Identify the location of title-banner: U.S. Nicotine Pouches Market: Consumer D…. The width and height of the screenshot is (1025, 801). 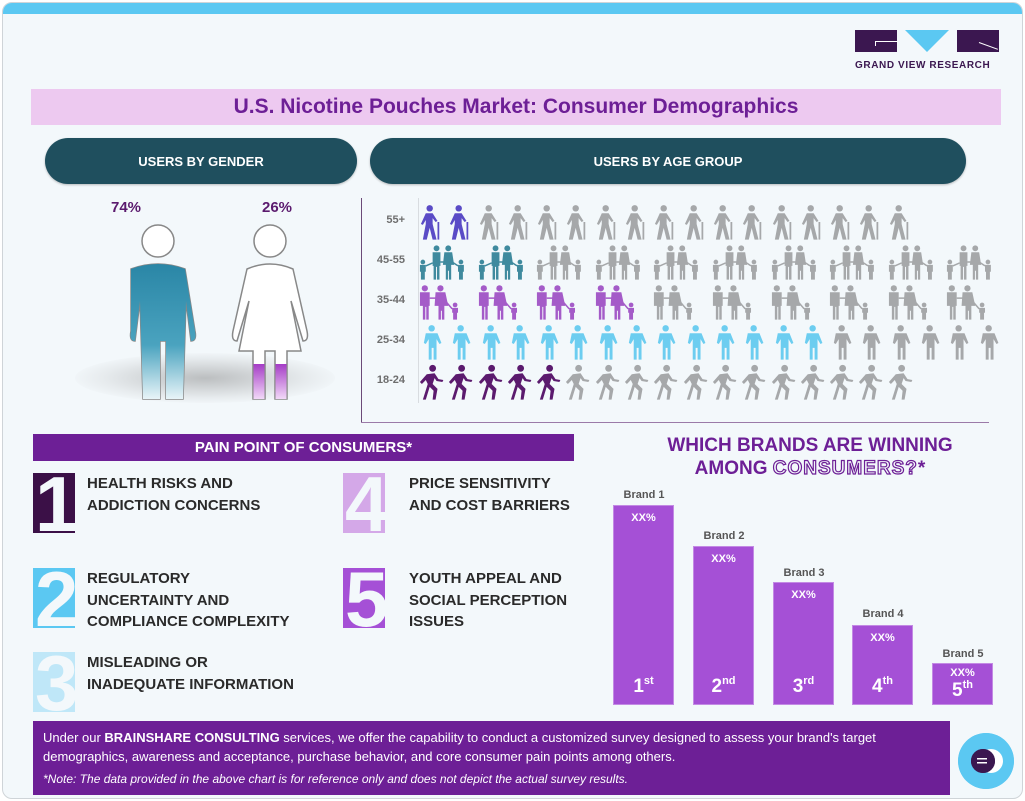
(516, 107).